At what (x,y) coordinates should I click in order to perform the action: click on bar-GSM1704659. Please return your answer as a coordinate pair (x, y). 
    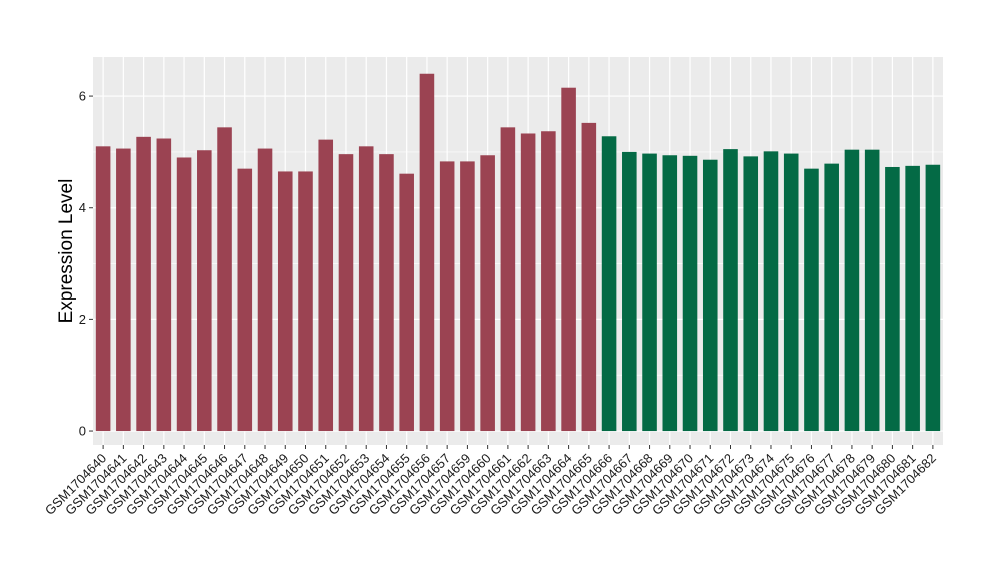
    Looking at the image, I should click on (467, 296).